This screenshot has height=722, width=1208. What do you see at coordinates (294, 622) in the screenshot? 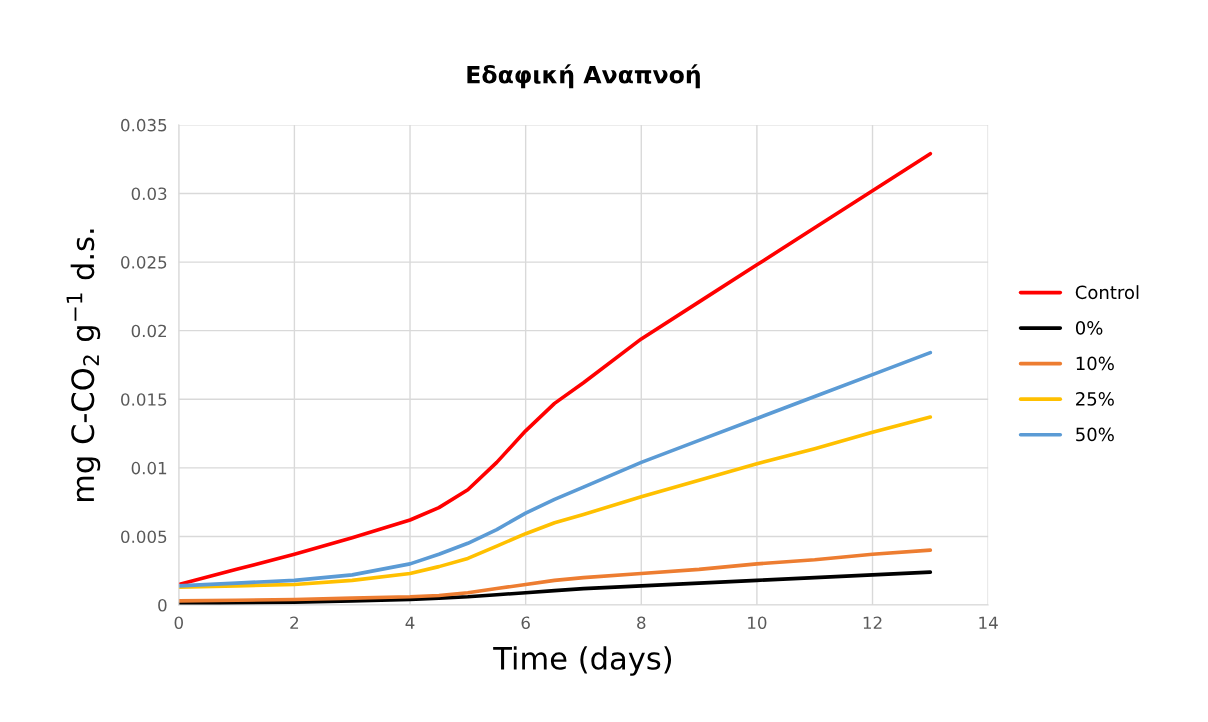
I see `x-tick-label: 2` at bounding box center [294, 622].